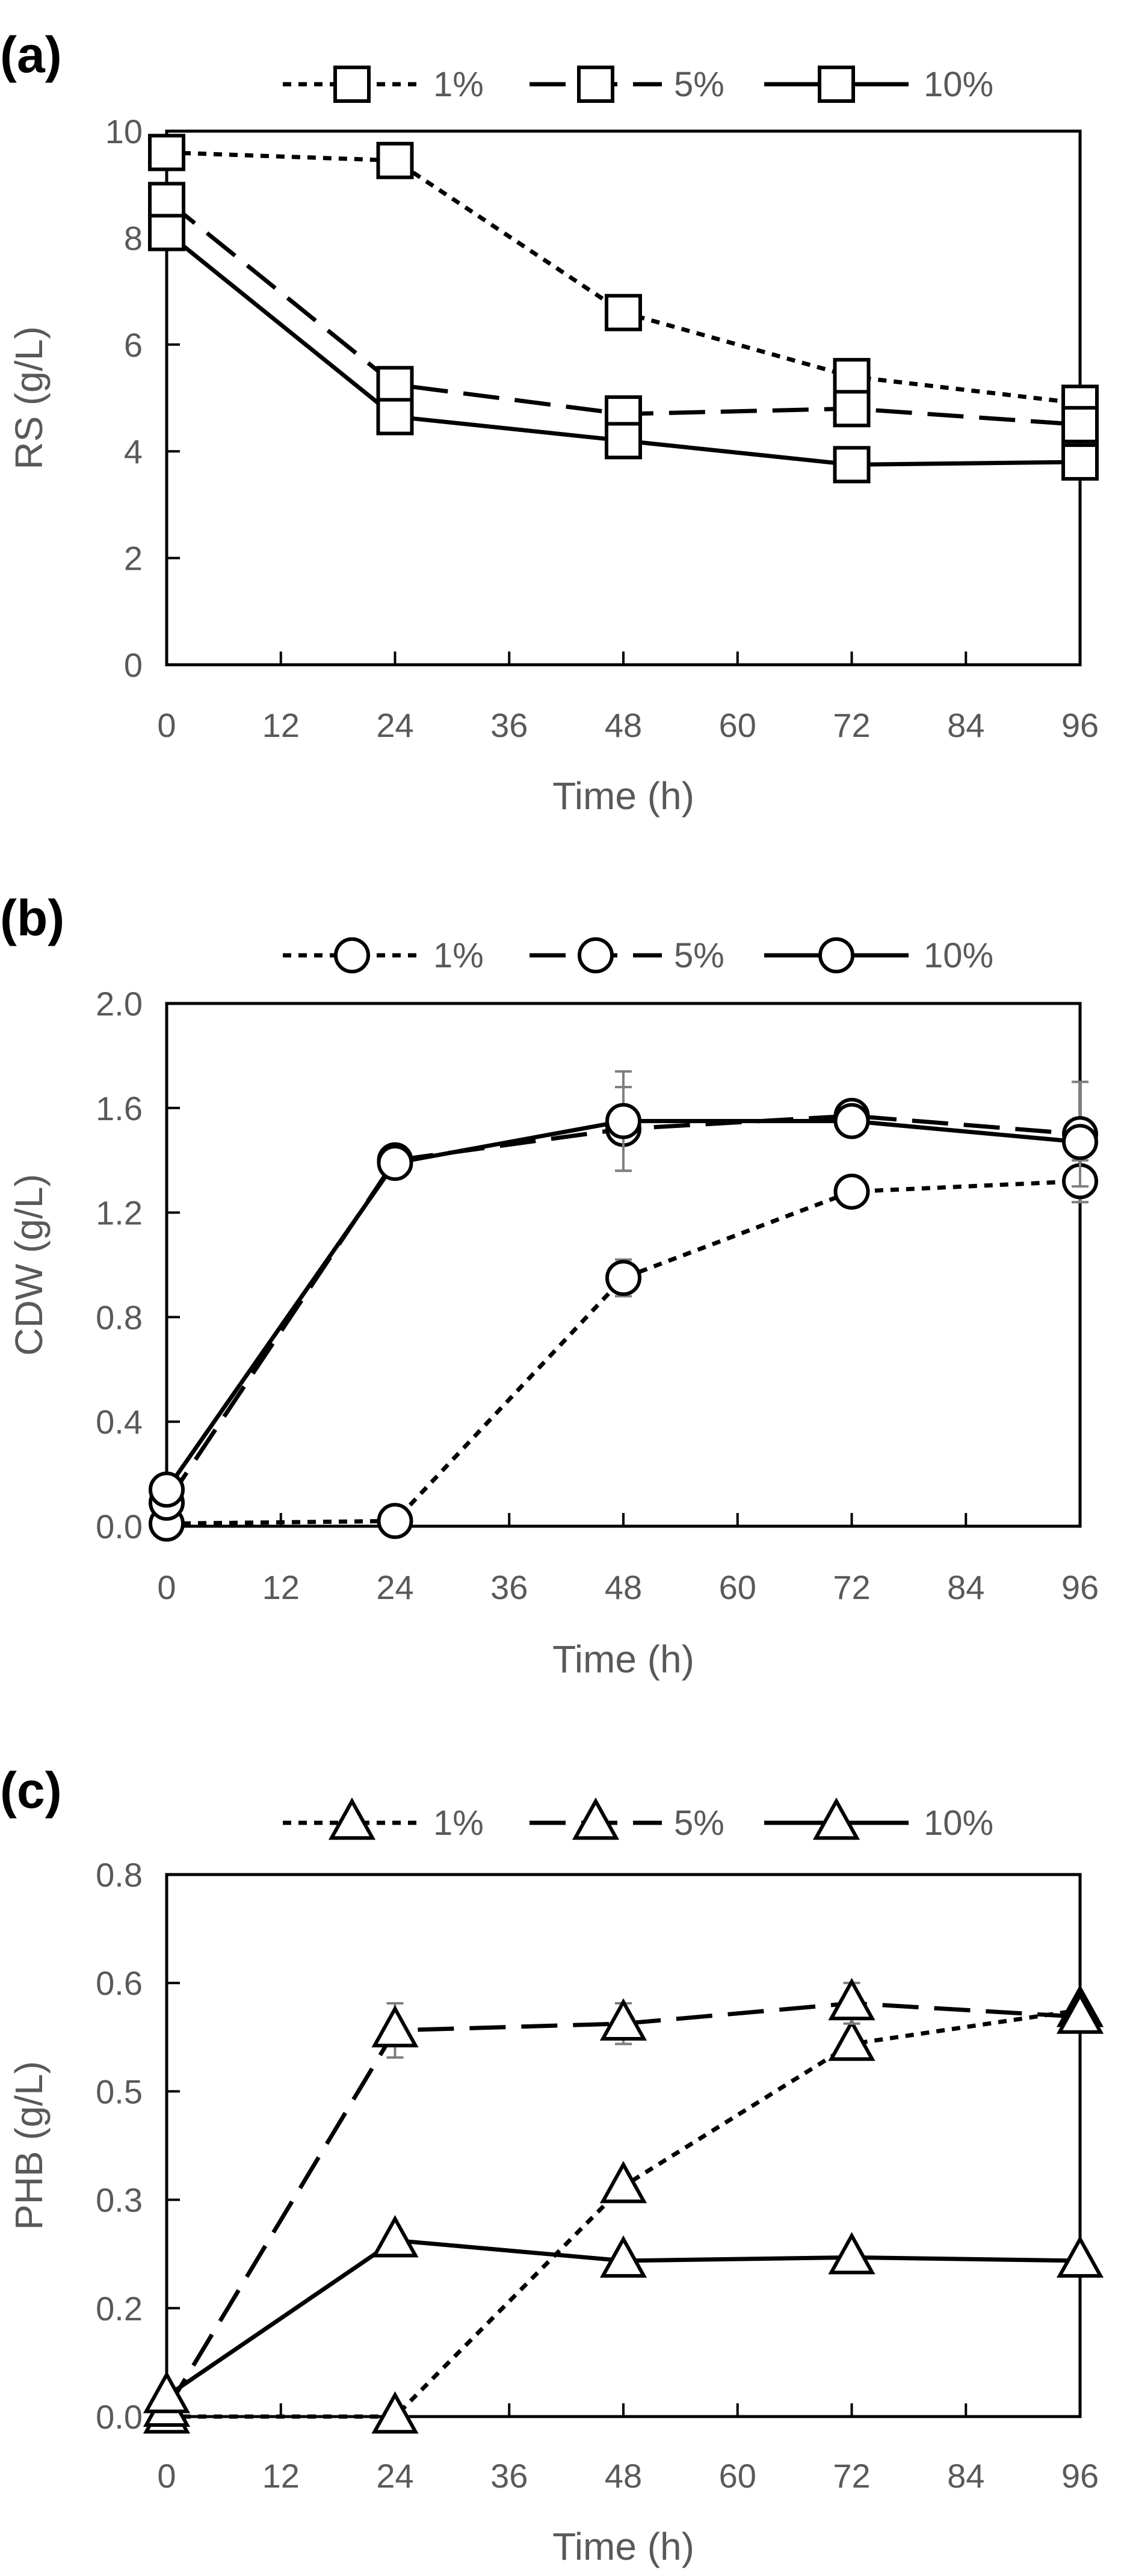 This screenshot has height=2576, width=1124. Describe the element at coordinates (699, 84) in the screenshot. I see `legend-label: 5%` at that location.